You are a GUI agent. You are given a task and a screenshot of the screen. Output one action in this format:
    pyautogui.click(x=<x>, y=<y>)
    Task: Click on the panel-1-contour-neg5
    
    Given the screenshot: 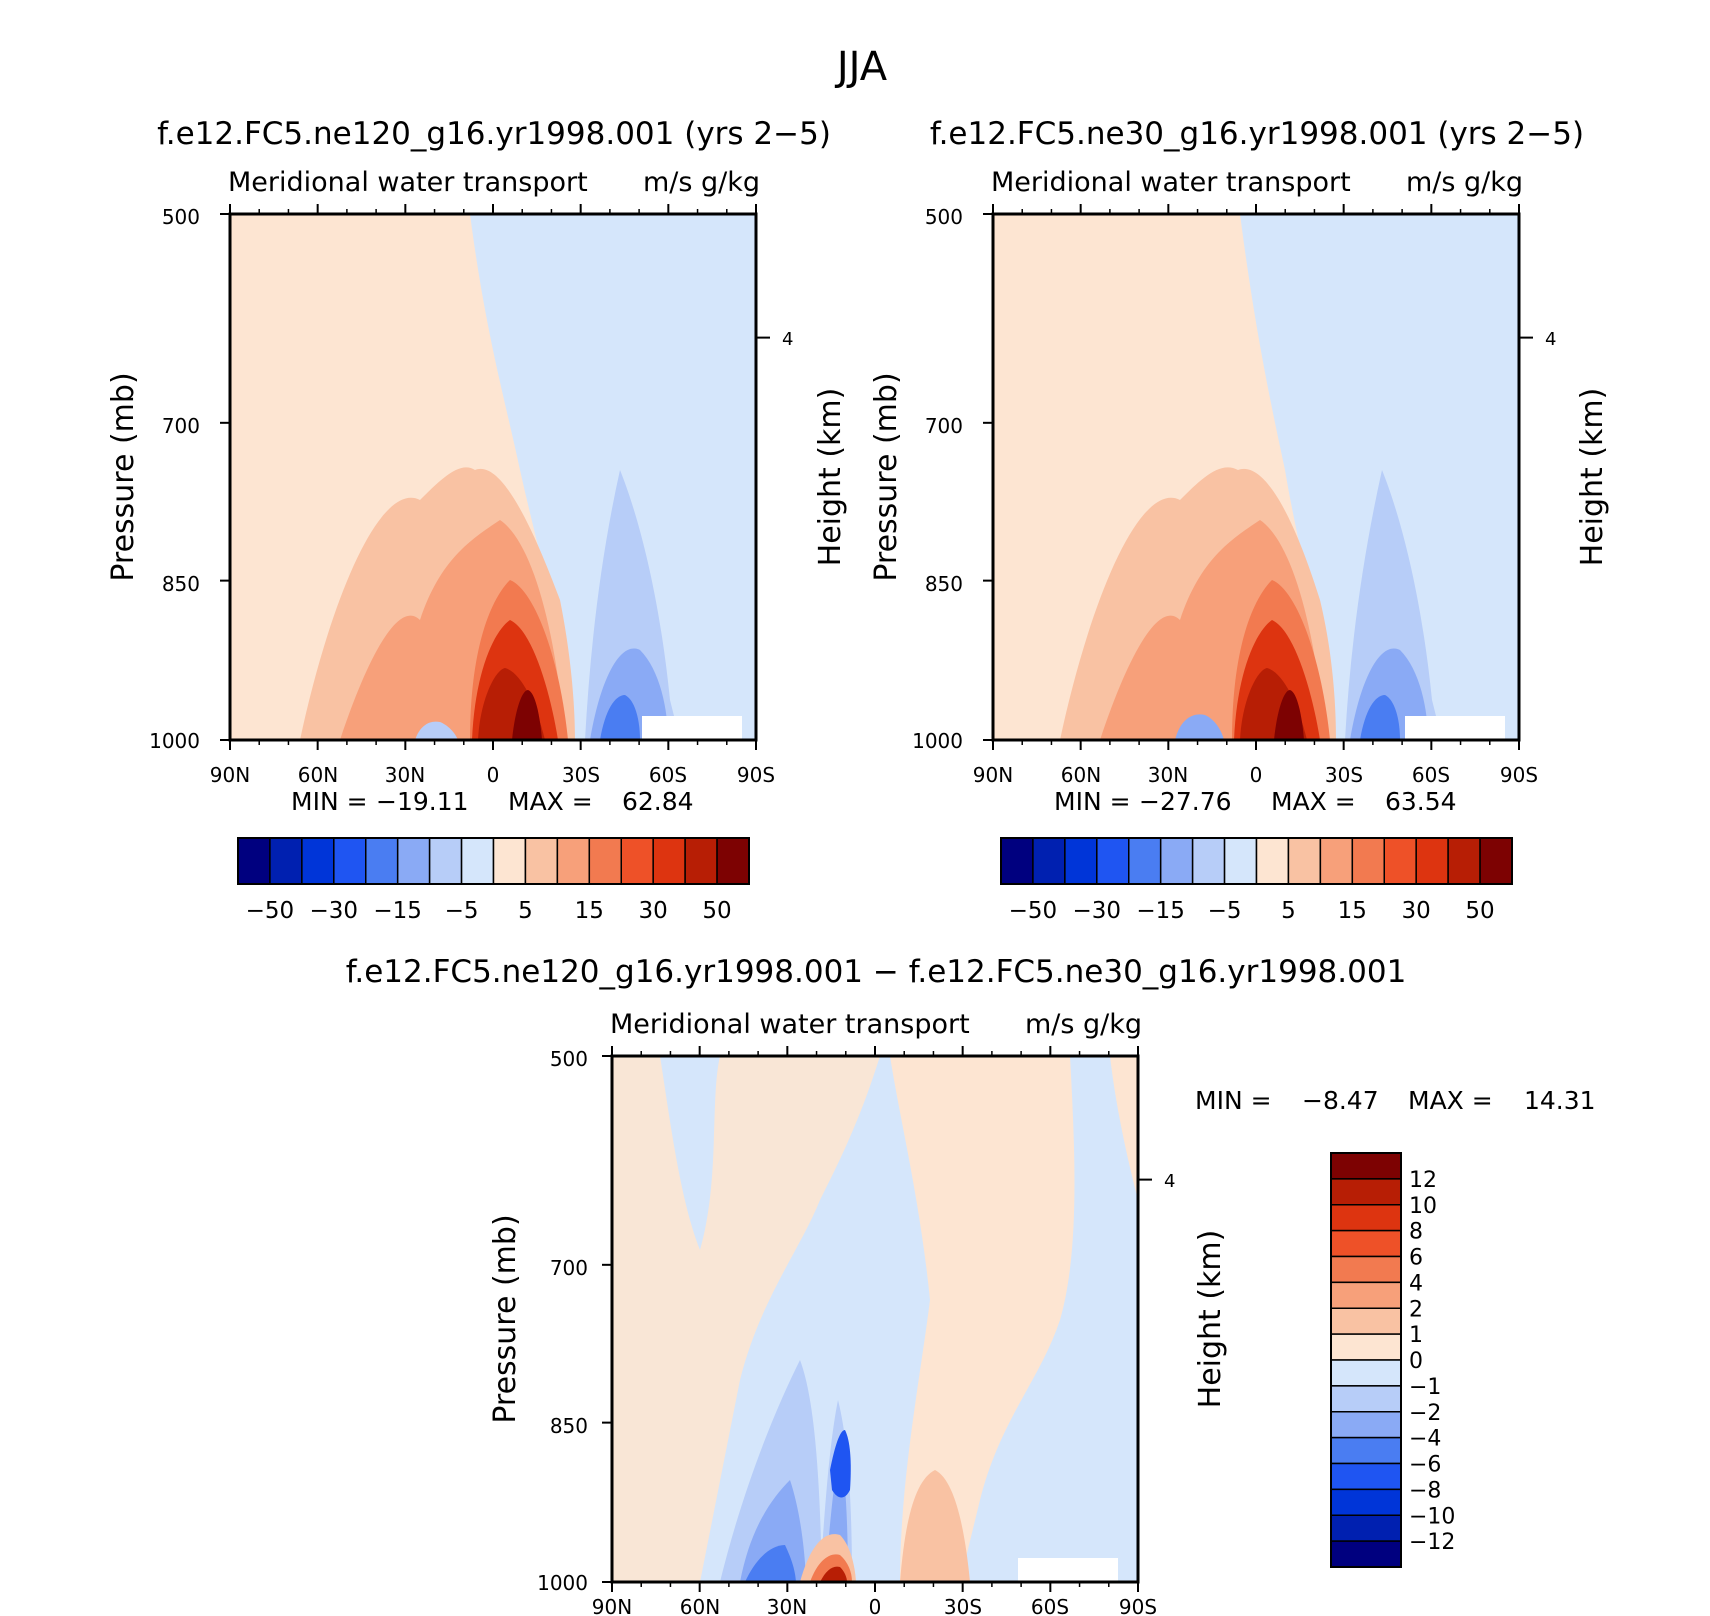 What is the action you would take?
    pyautogui.click(x=632, y=605)
    